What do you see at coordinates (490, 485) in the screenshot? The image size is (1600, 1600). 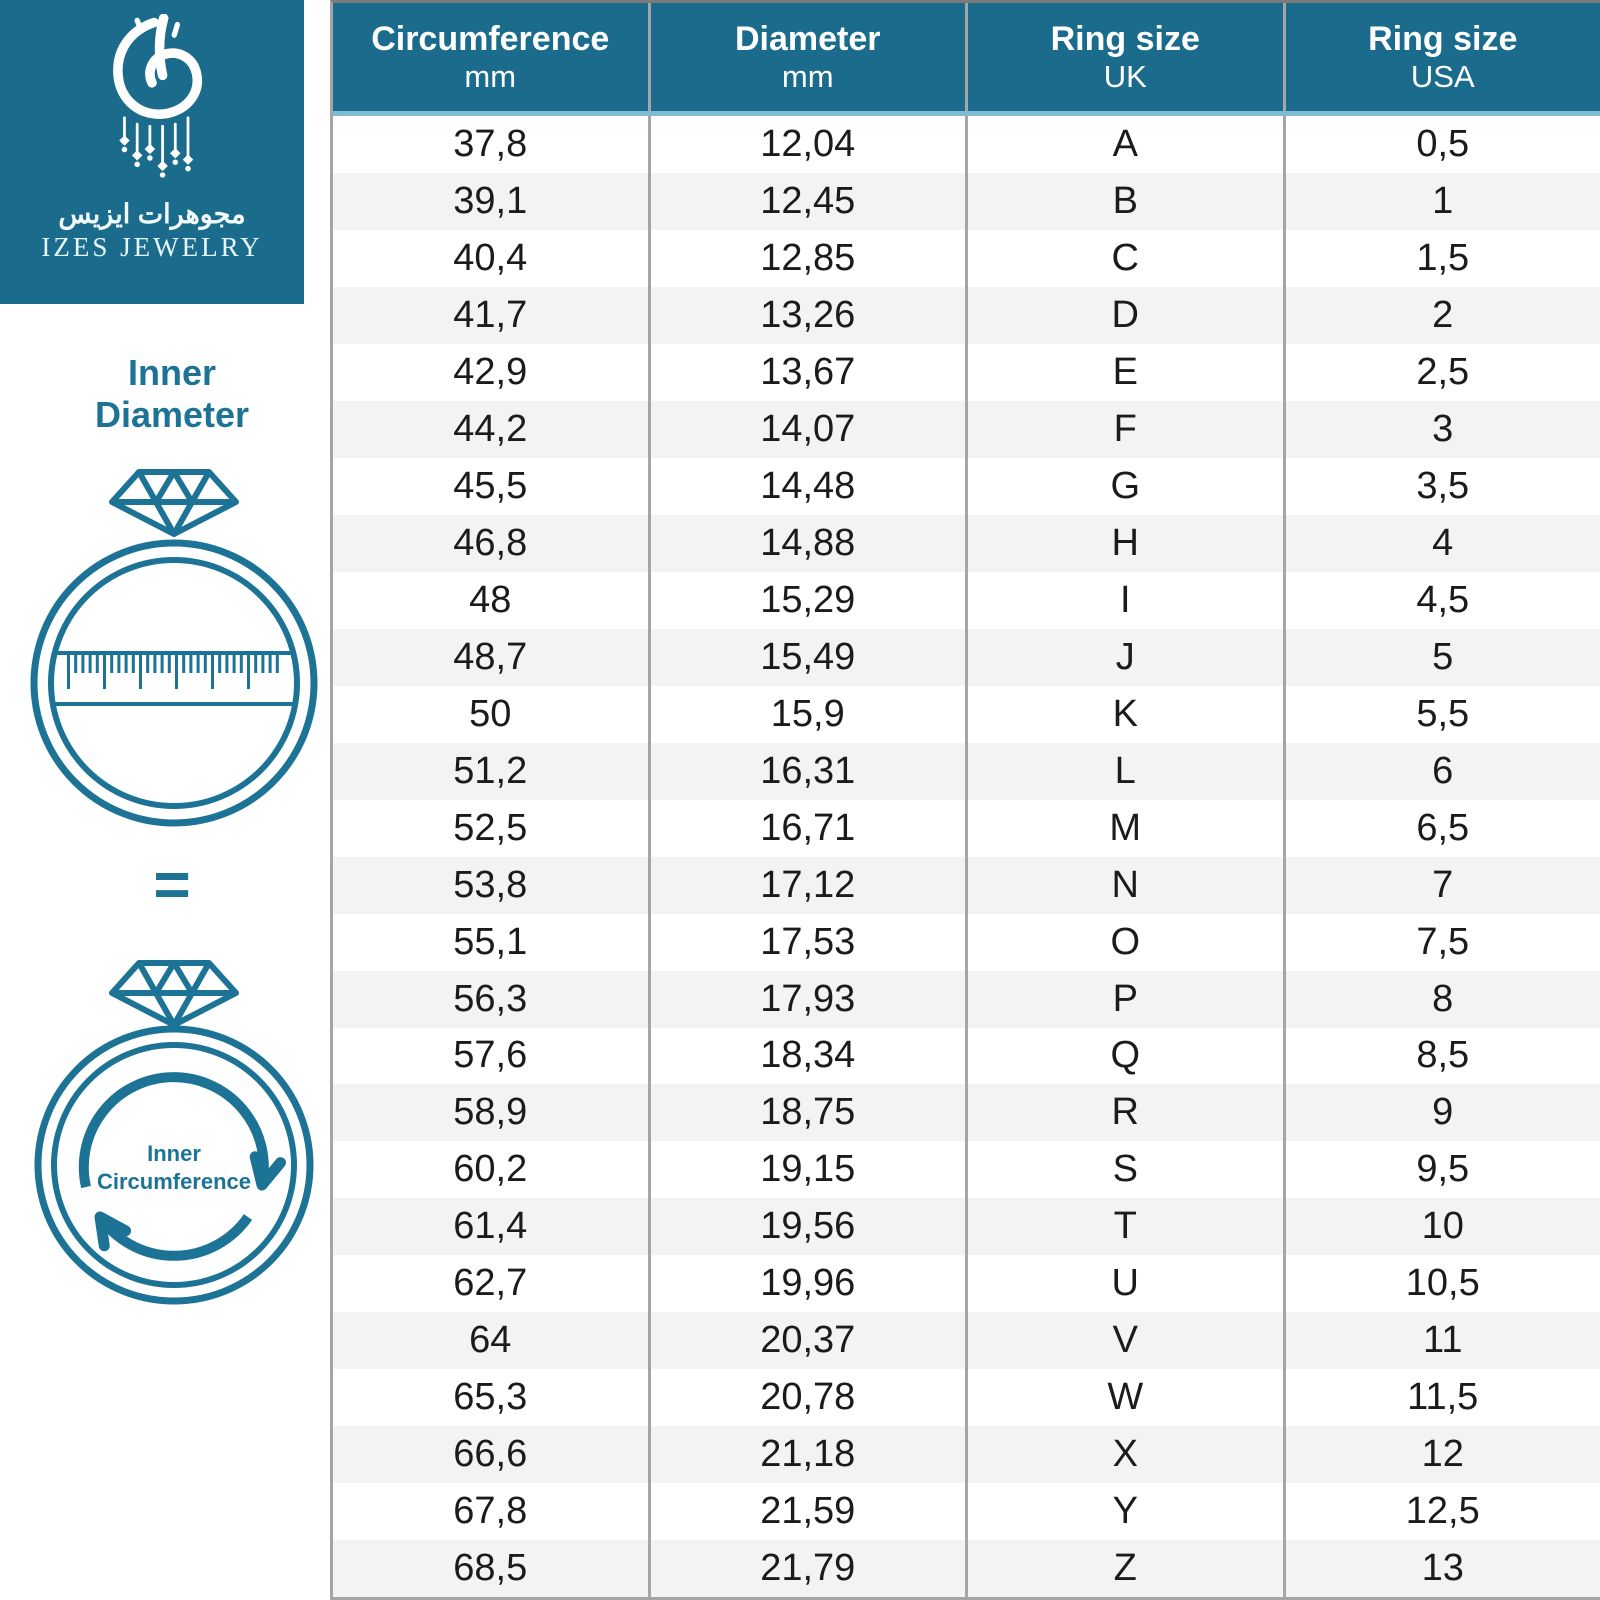 I see `table-cell: 45,5` at bounding box center [490, 485].